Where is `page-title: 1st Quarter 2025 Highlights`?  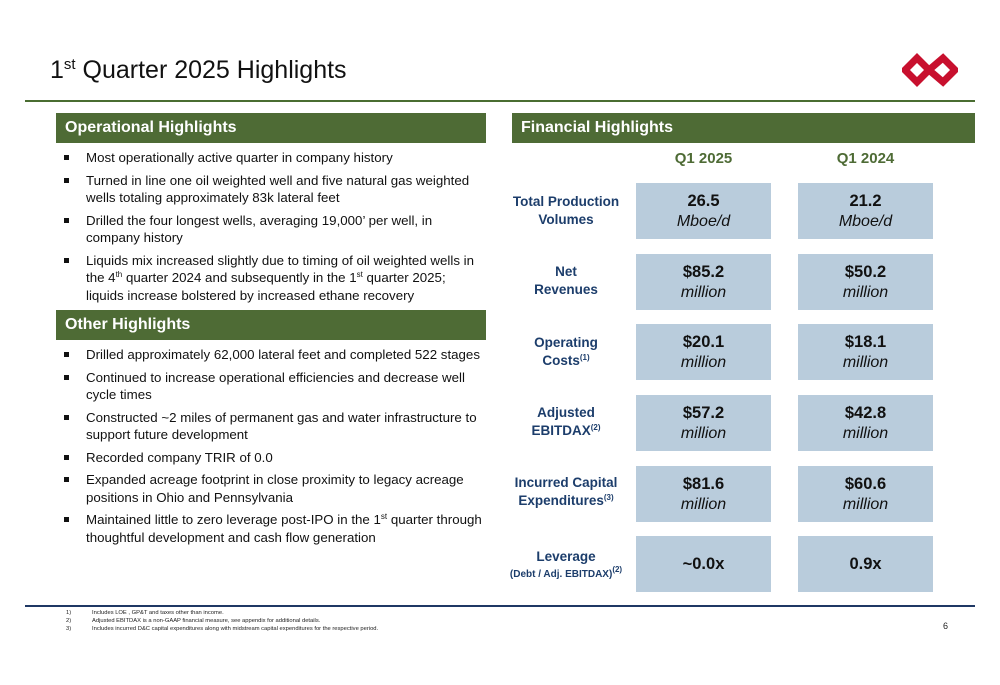
page-title: 1st Quarter 2025 Highlights is located at coordinates (198, 70).